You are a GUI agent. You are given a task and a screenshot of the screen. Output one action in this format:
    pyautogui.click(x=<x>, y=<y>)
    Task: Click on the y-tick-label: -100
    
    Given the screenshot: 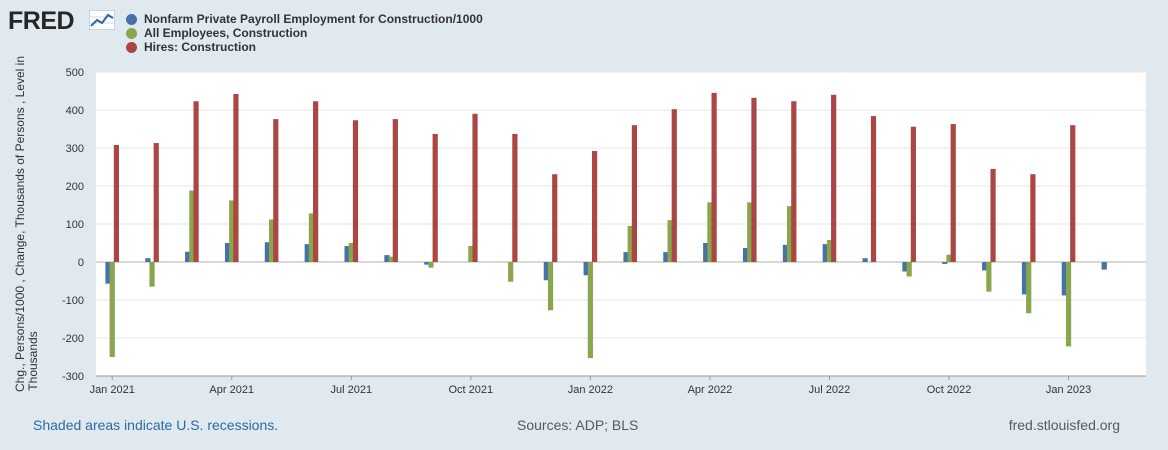 What is the action you would take?
    pyautogui.click(x=73, y=301)
    